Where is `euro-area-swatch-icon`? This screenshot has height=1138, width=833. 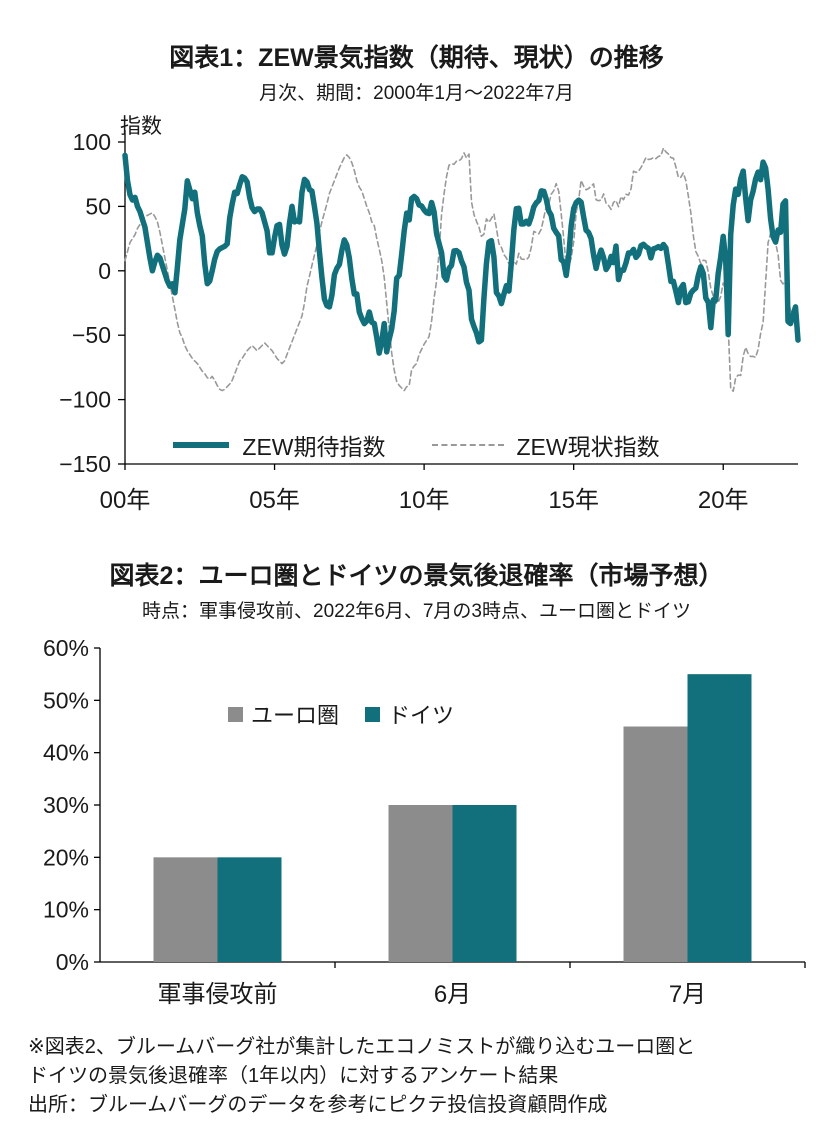 euro-area-swatch-icon is located at coordinates (235, 714).